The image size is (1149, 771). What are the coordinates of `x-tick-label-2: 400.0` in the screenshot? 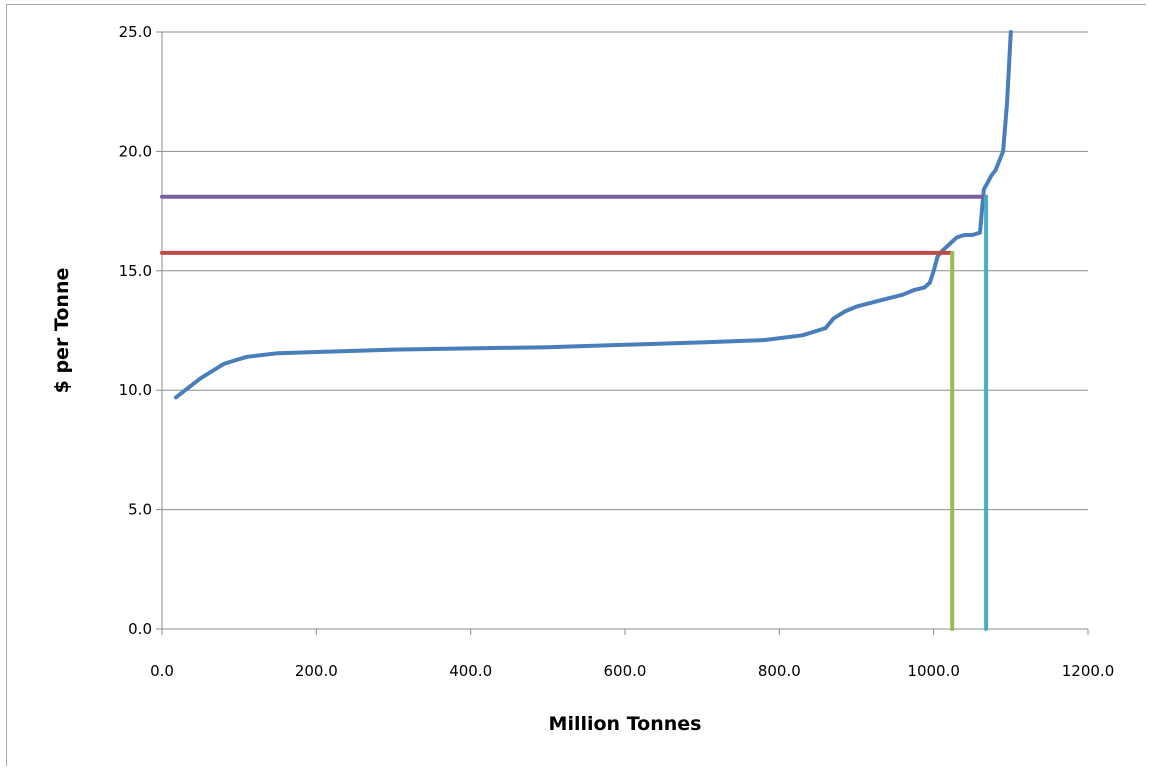 It's located at (470, 671).